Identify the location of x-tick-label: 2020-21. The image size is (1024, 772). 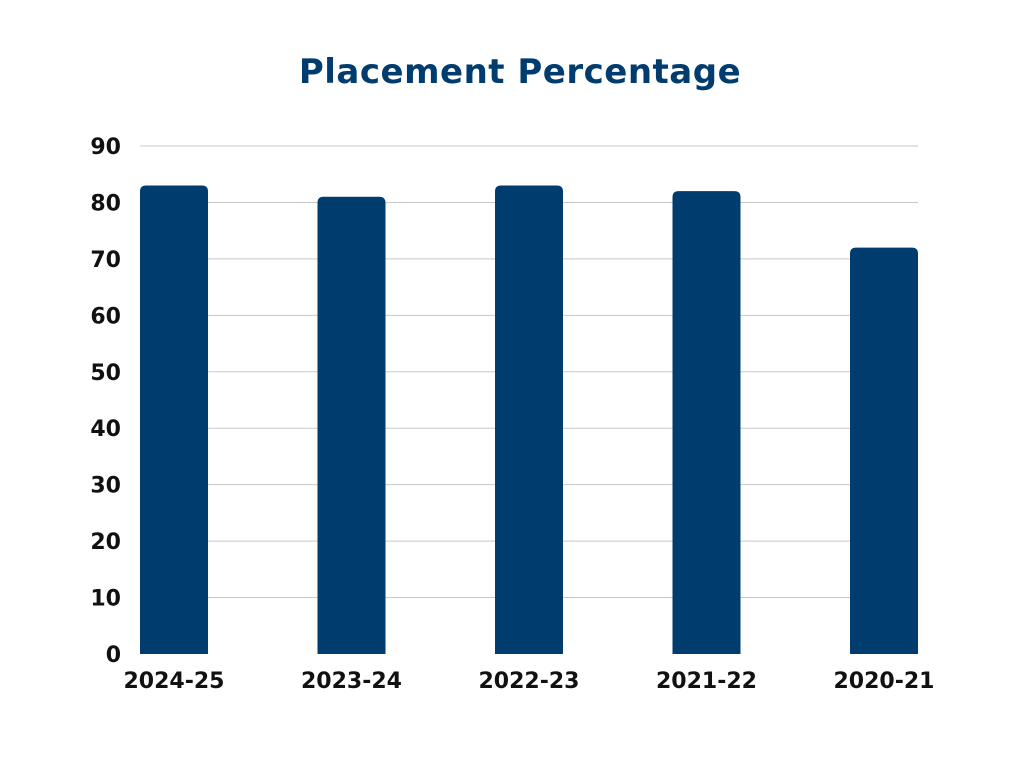
(884, 681).